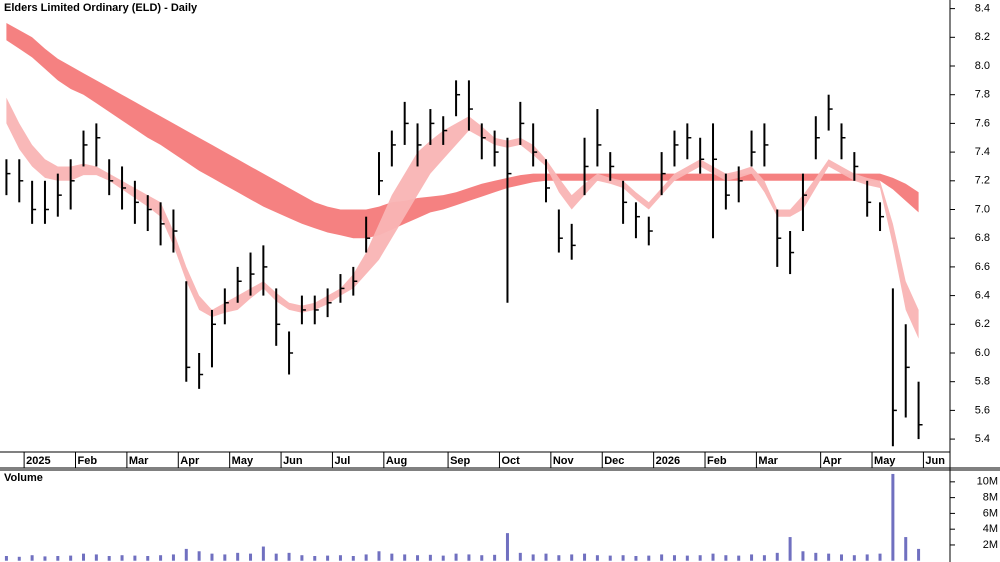 The height and width of the screenshot is (562, 1000). I want to click on y-tick-label: 7.0, so click(982, 209).